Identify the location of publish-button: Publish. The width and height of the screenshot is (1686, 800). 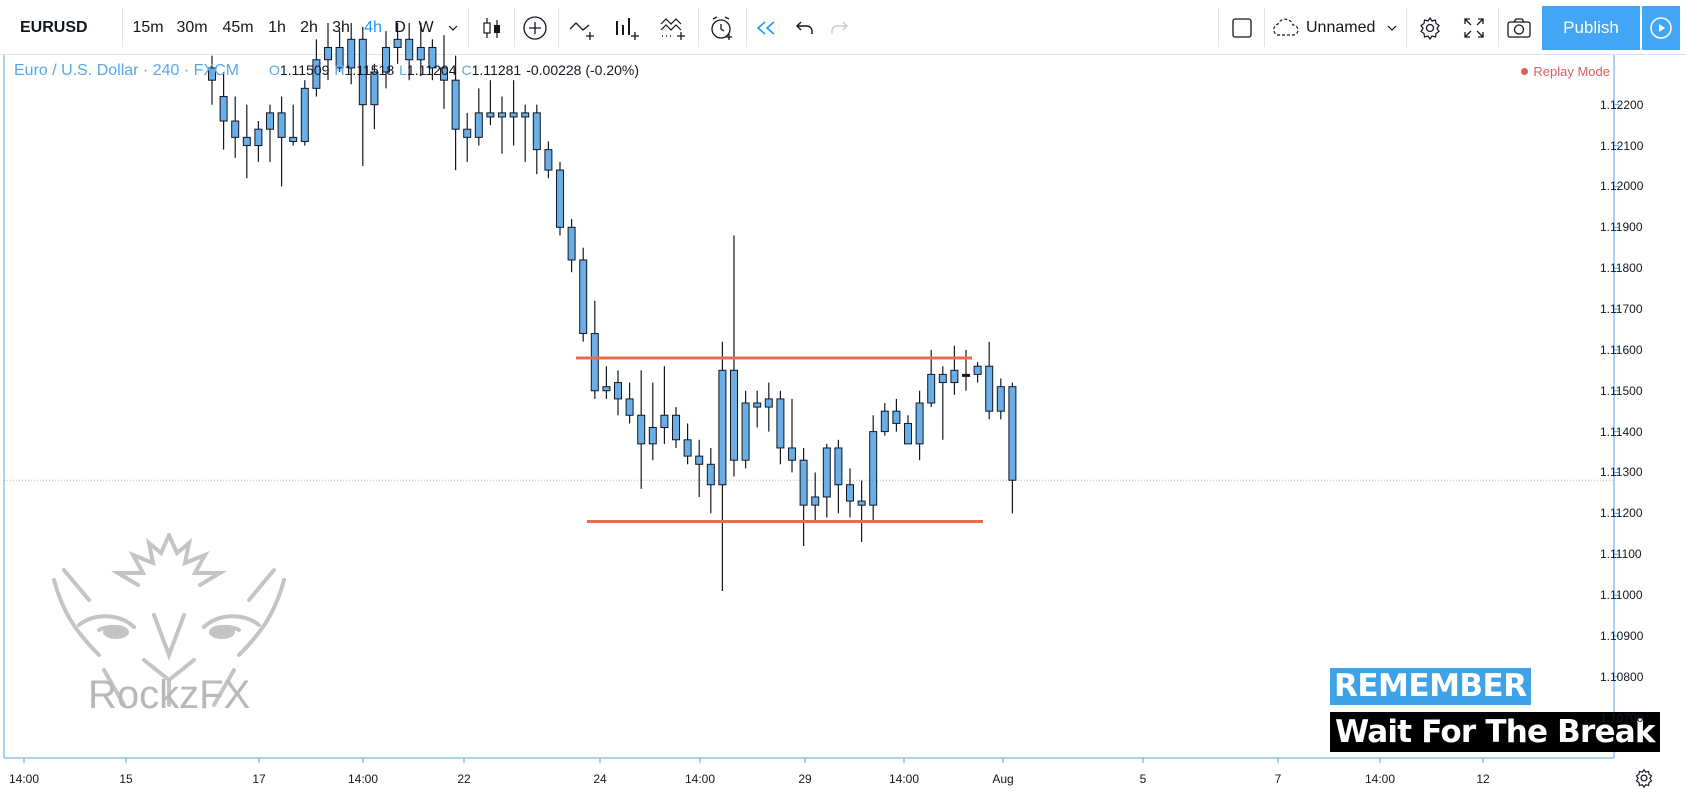
(1591, 28).